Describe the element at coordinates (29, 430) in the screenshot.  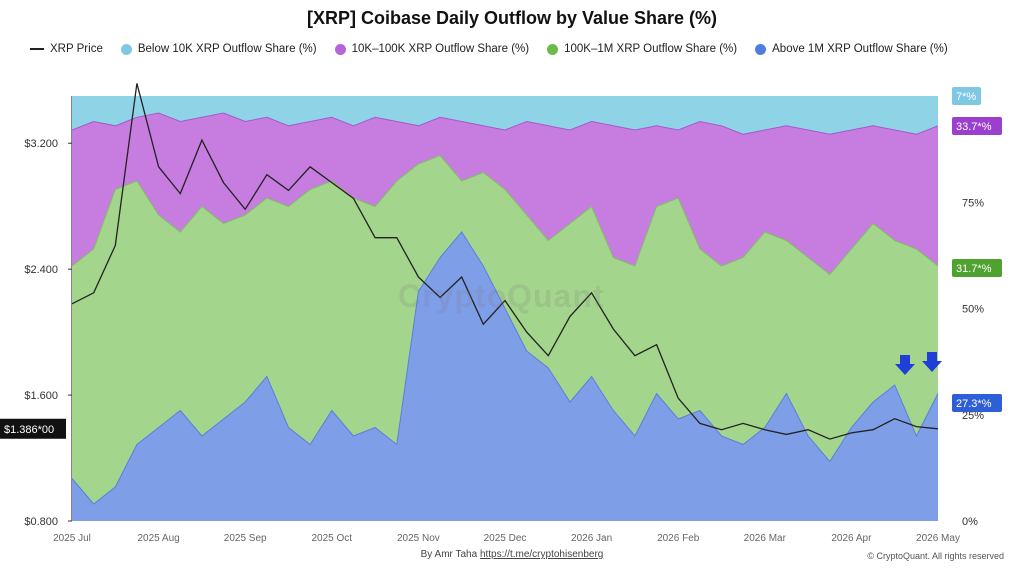
I see `price-tag-label: $1.386*00` at that location.